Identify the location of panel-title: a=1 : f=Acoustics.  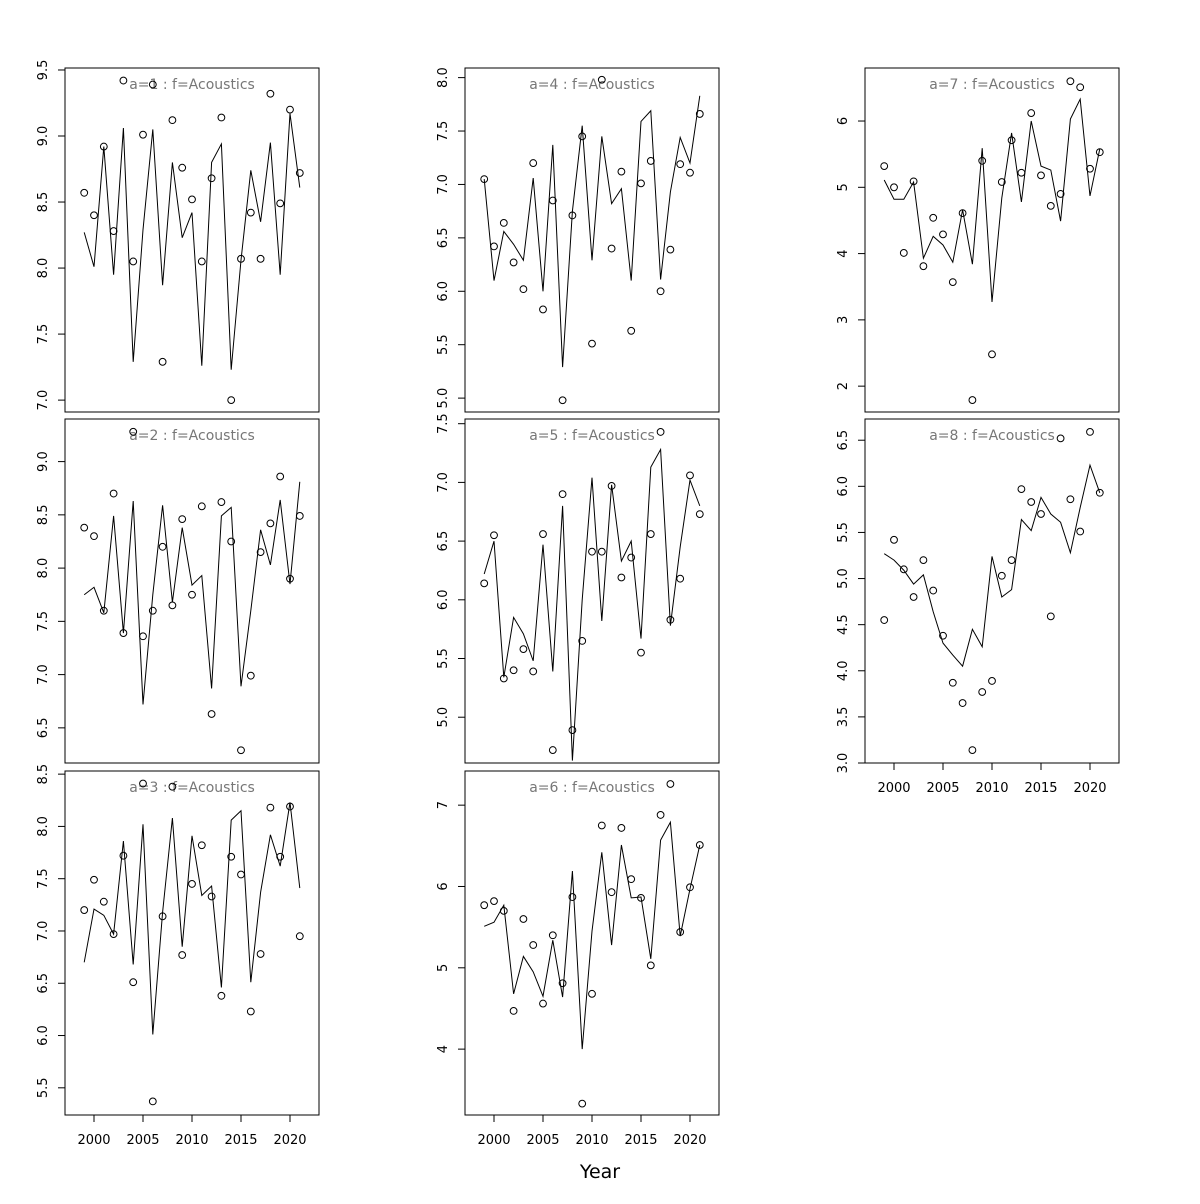
(192, 85).